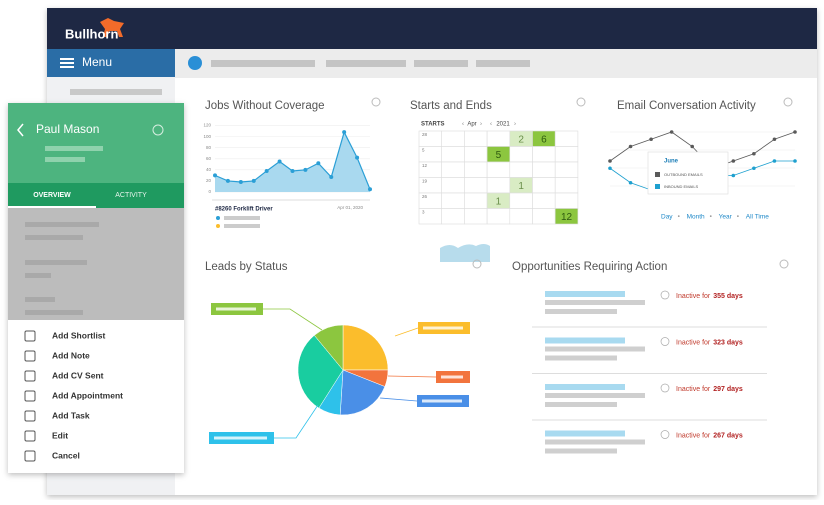  I want to click on range-link: Year, so click(726, 217).